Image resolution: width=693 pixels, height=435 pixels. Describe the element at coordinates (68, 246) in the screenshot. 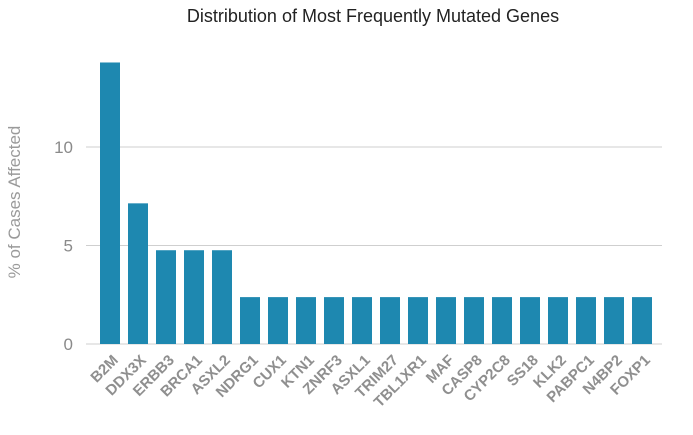

I see `y-tick-label: 5` at that location.